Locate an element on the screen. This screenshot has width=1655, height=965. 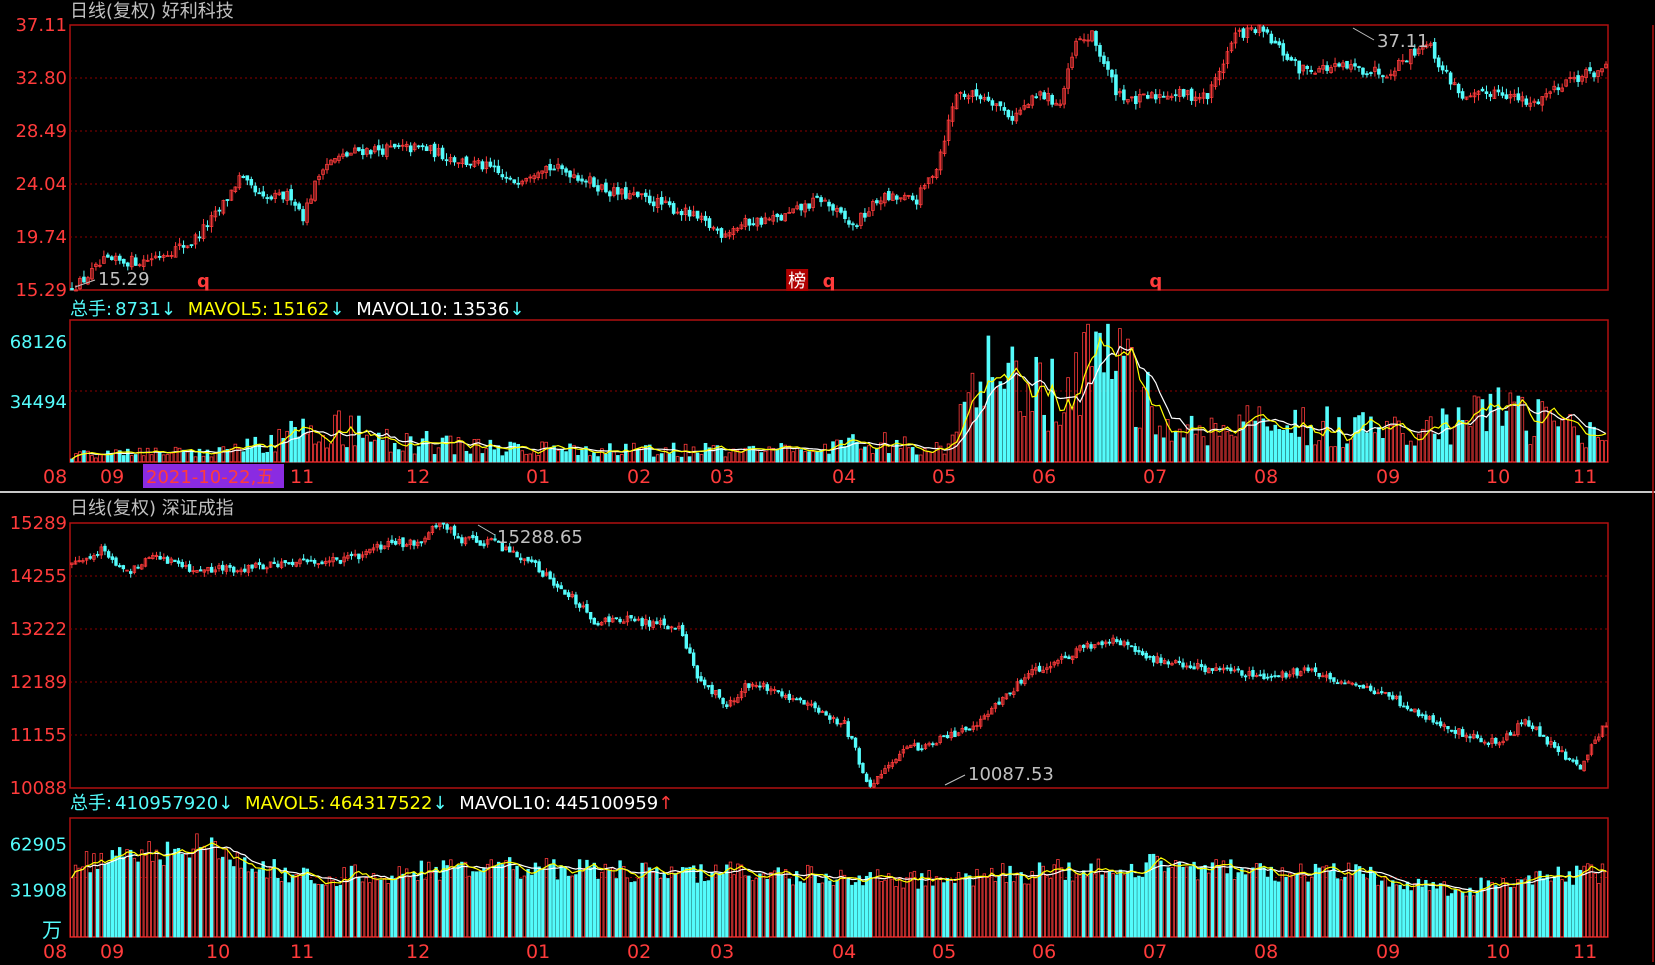
bottom-high-label: 15288.65 is located at coordinates (540, 537).